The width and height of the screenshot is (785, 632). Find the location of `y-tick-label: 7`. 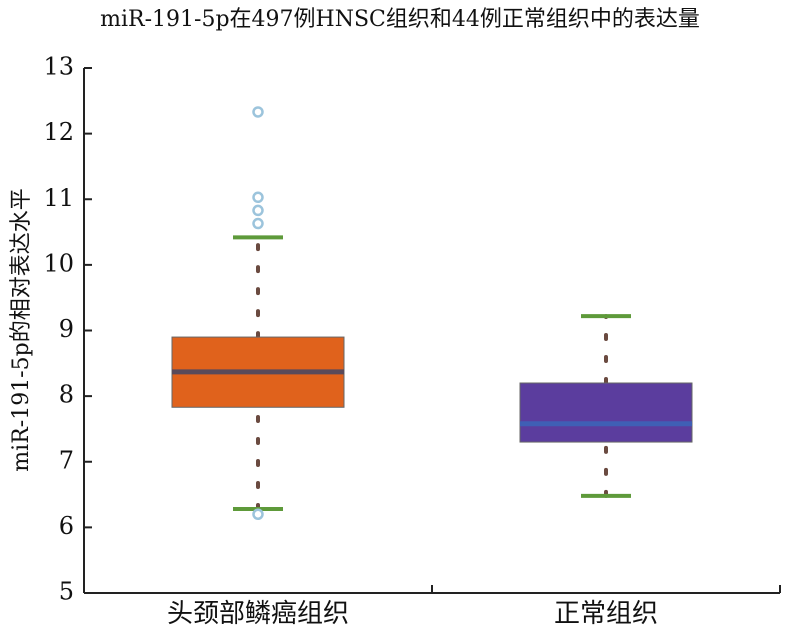

y-tick-label: 7 is located at coordinates (66, 460).